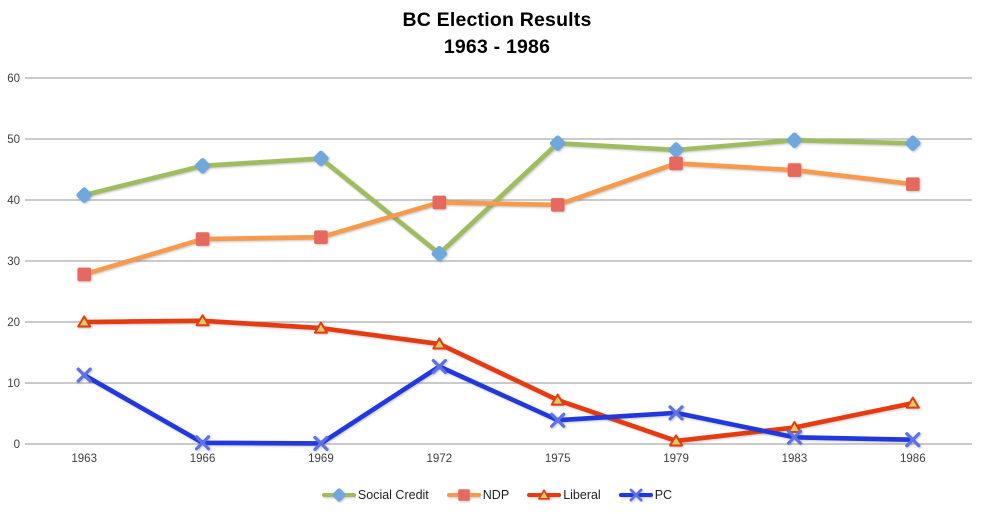 The width and height of the screenshot is (994, 514). What do you see at coordinates (676, 150) in the screenshot?
I see `data-point-social-credit-1979` at bounding box center [676, 150].